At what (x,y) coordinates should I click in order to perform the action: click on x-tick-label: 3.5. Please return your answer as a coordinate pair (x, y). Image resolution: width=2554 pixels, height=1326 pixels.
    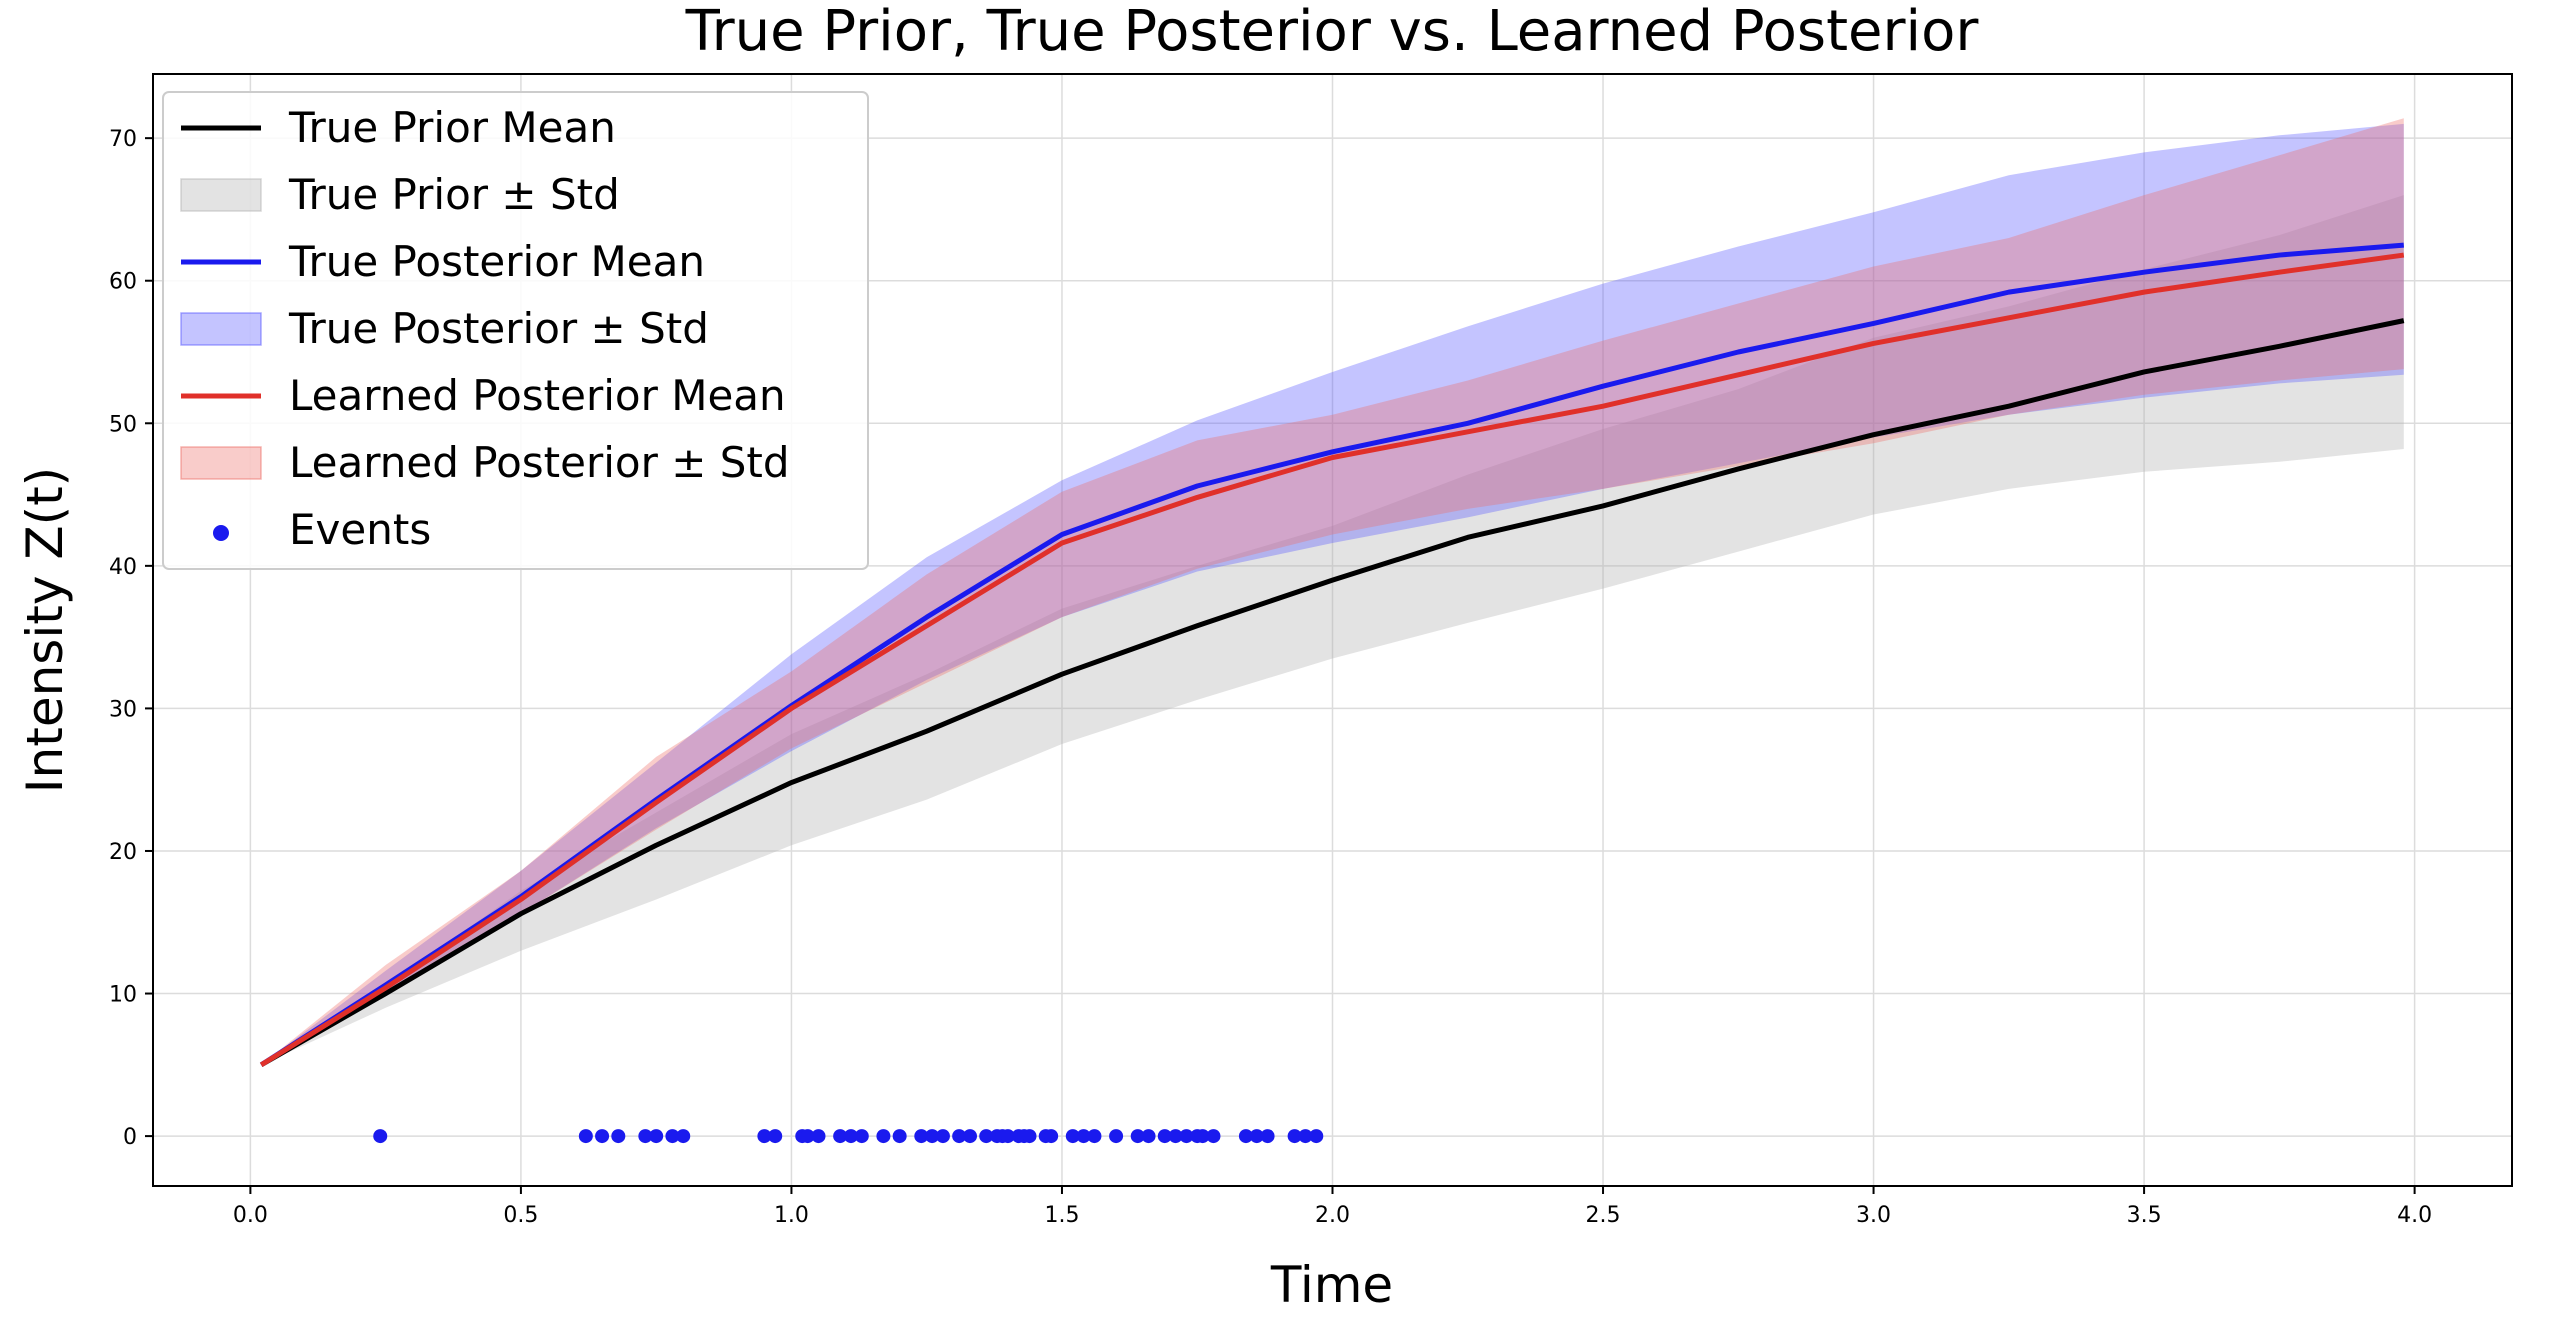
    Looking at the image, I should click on (2144, 1215).